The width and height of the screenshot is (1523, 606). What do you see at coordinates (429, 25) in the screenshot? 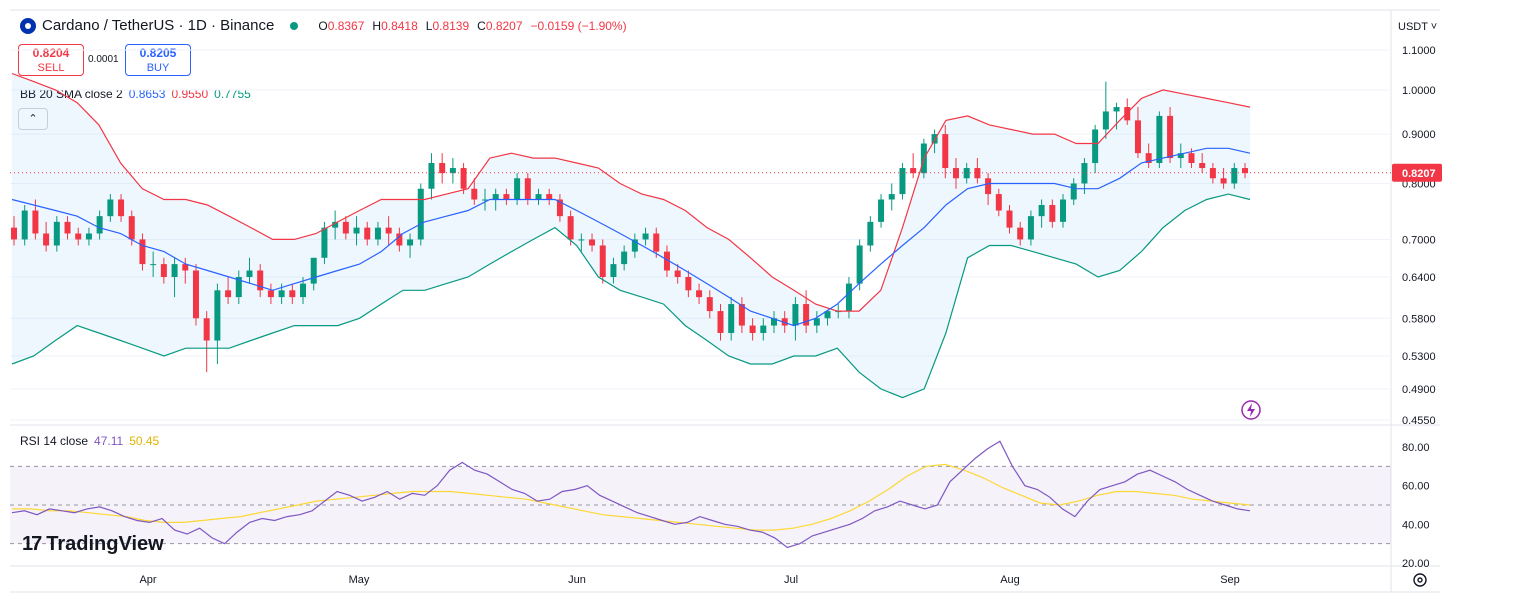
I see `low-label: L` at bounding box center [429, 25].